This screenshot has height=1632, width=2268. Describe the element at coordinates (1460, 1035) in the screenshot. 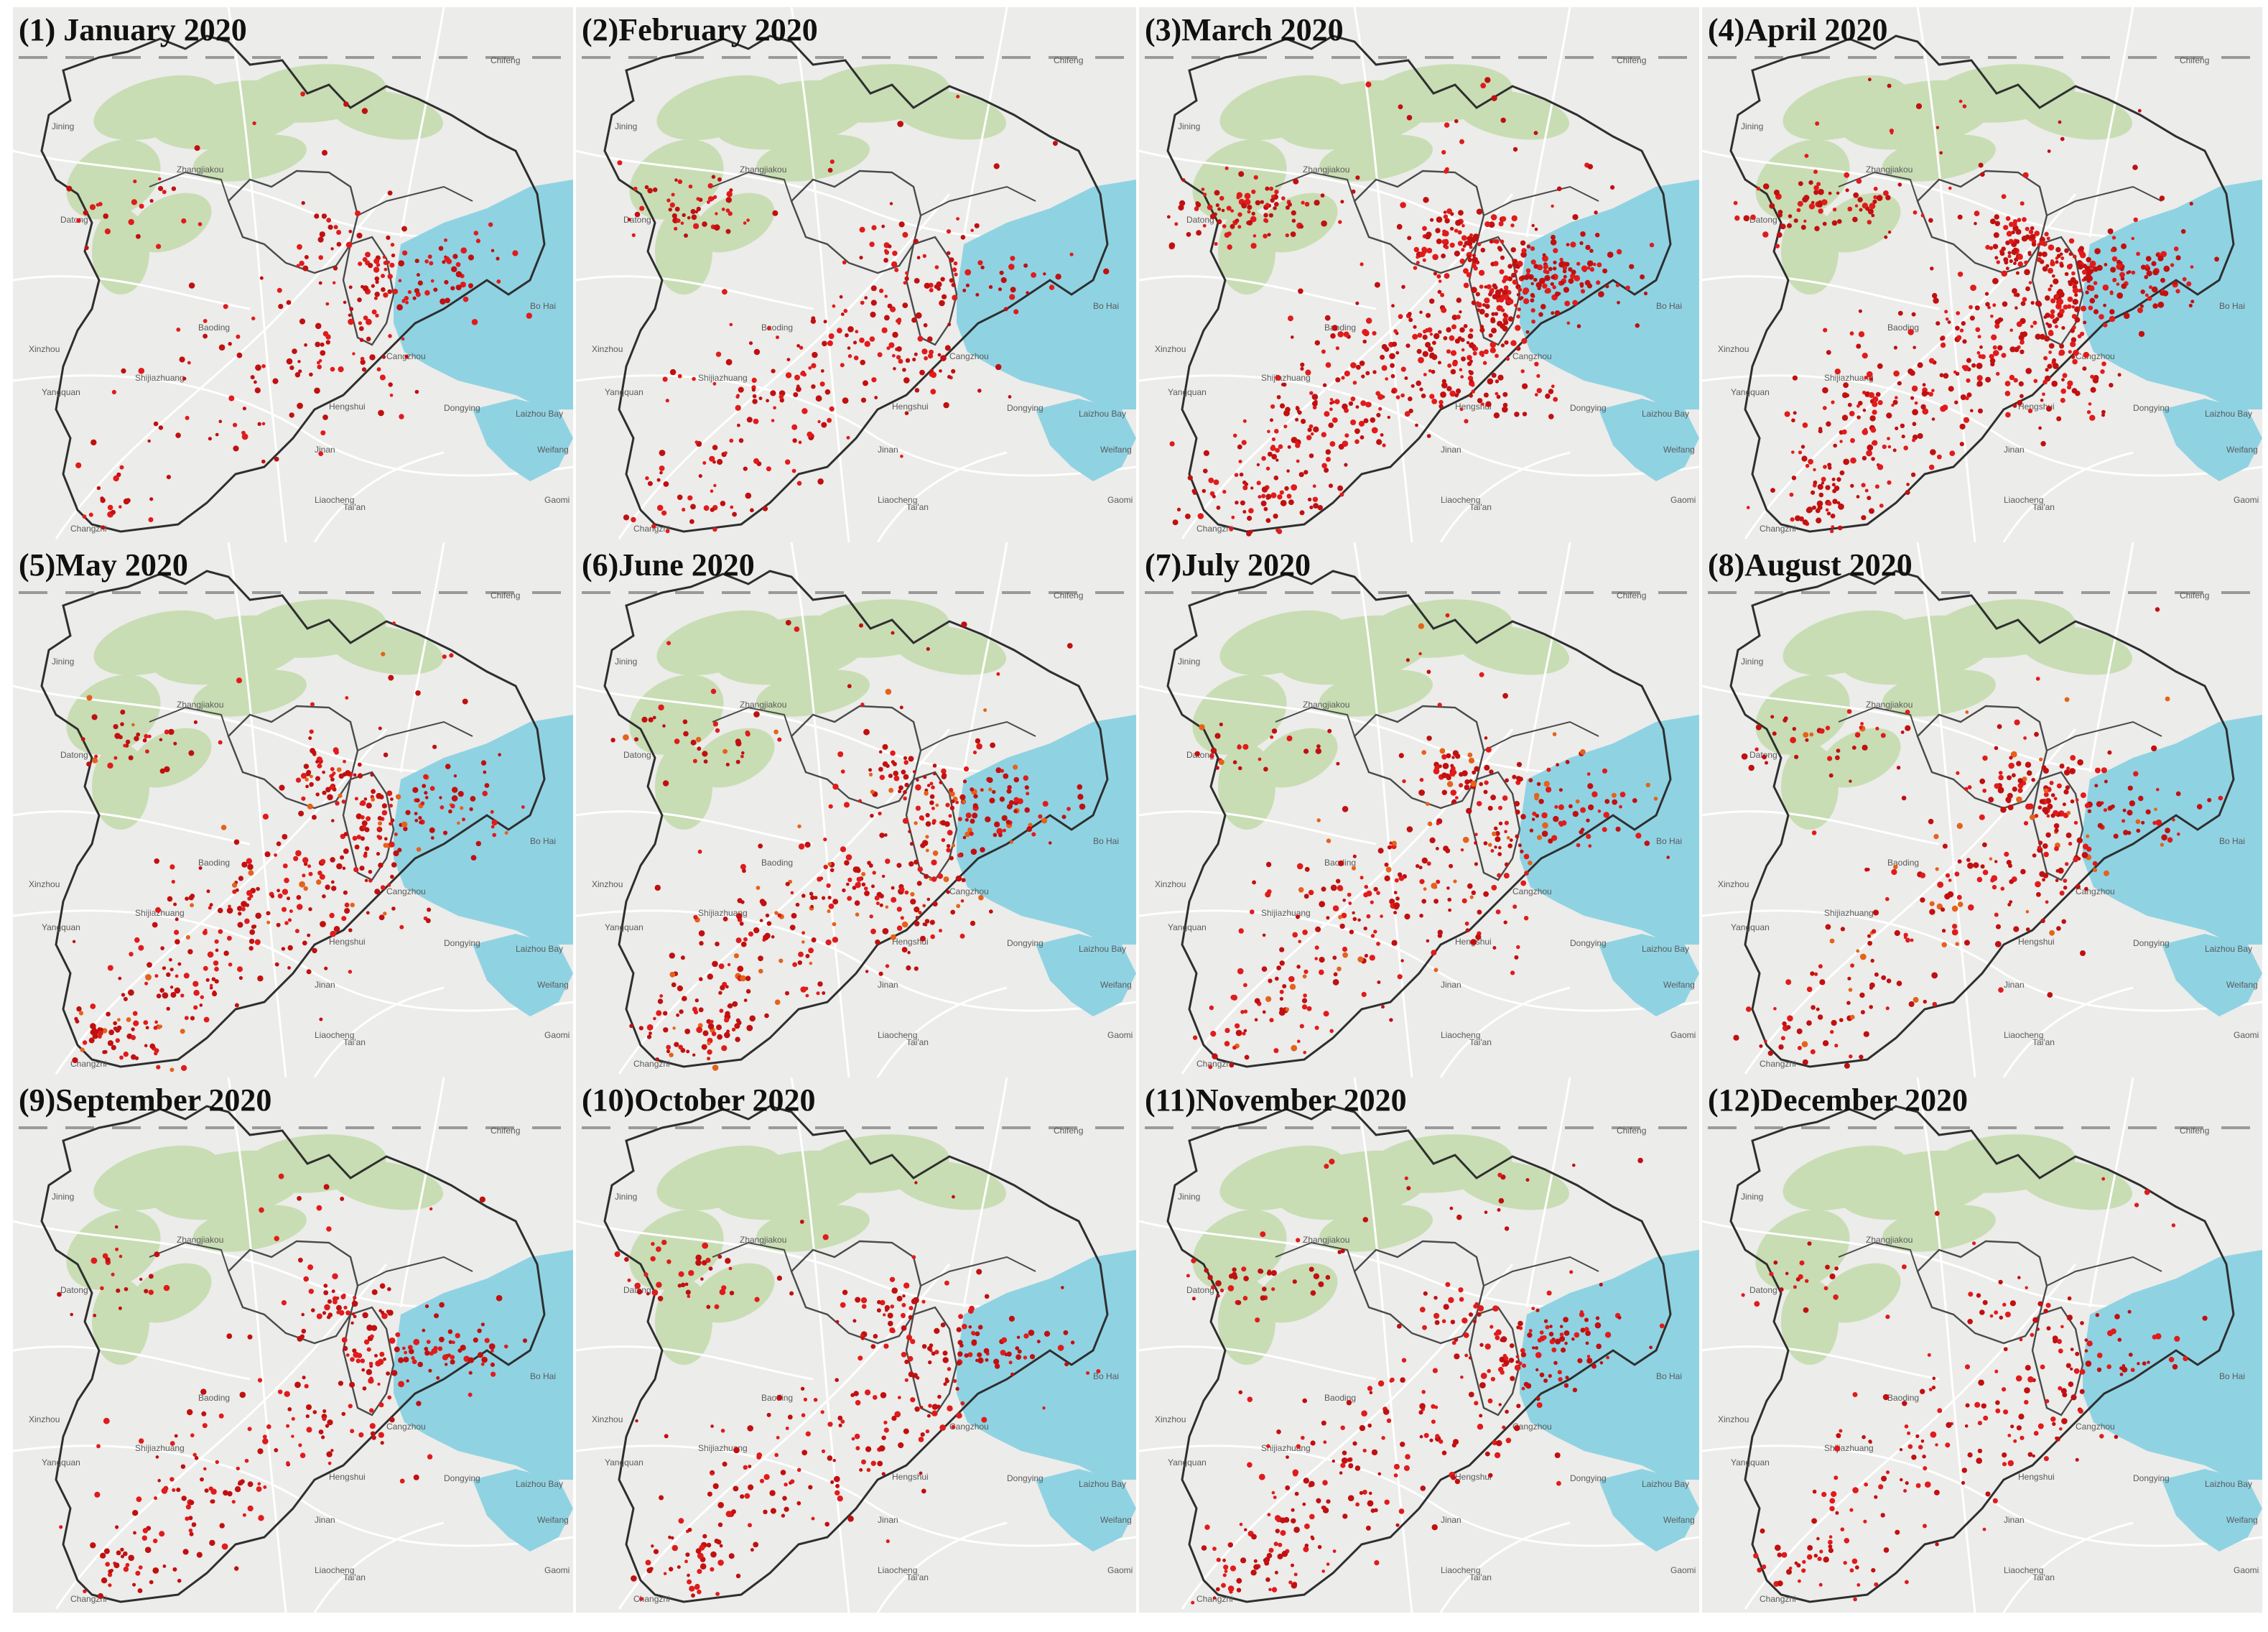

I see `place-label: Liaocheng` at that location.